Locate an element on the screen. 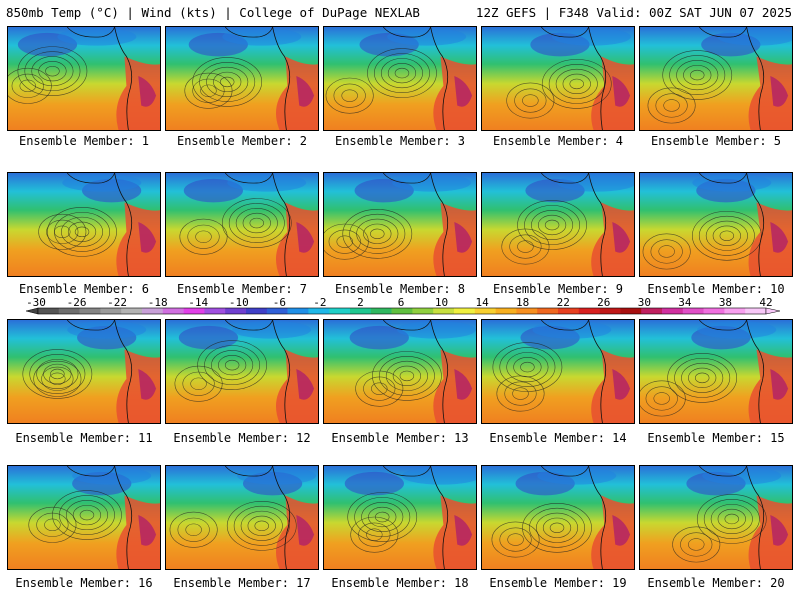 The width and height of the screenshot is (800, 600). ensemble-member-label: Ensemble Member: 19 is located at coordinates (558, 583).